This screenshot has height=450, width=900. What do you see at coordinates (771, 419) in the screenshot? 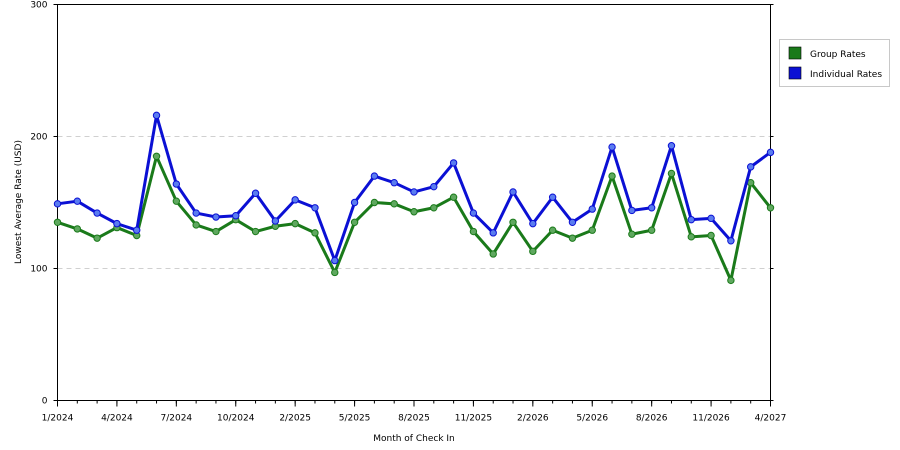
I see `x-tick-label: 4/2027` at bounding box center [771, 419].